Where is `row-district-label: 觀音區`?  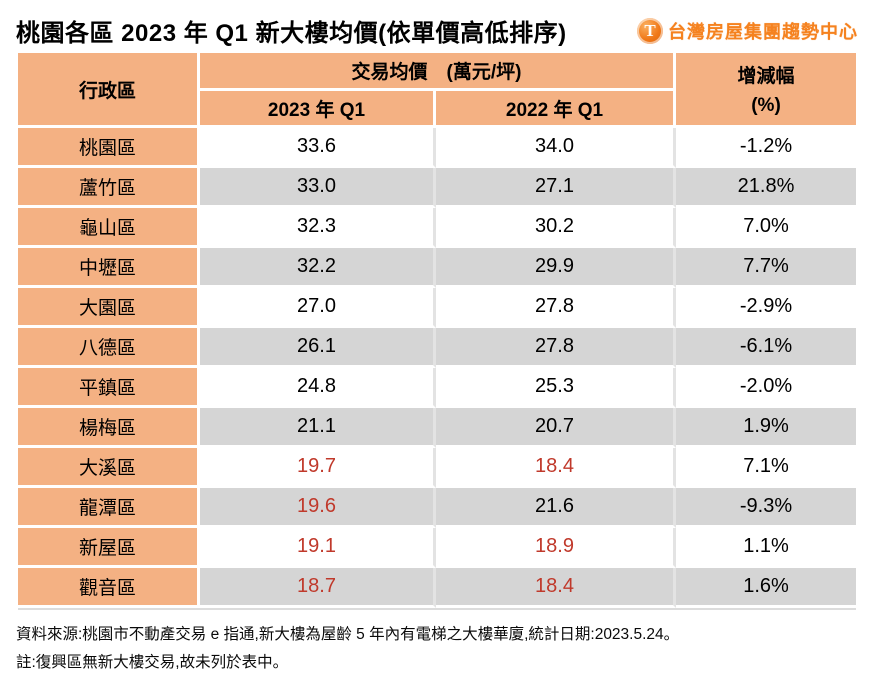
row-district-label: 觀音區 is located at coordinates (109, 588).